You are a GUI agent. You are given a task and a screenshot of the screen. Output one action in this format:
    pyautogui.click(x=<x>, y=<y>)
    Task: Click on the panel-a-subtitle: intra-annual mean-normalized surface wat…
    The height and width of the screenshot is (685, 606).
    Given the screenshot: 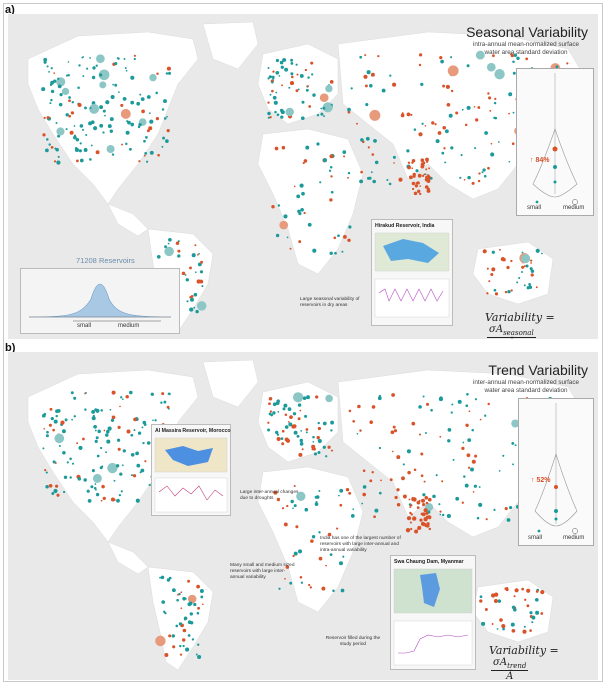 What is the action you would take?
    pyautogui.click(x=526, y=48)
    